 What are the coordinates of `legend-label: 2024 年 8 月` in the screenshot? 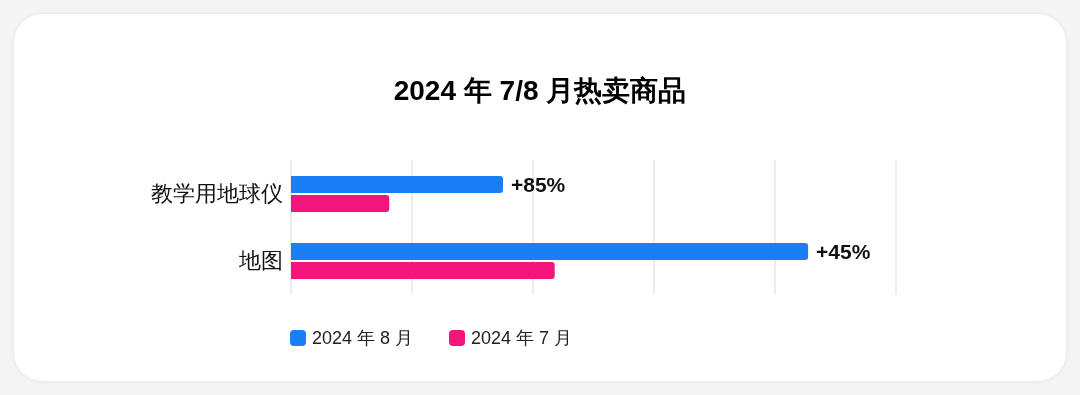 It's located at (363, 338).